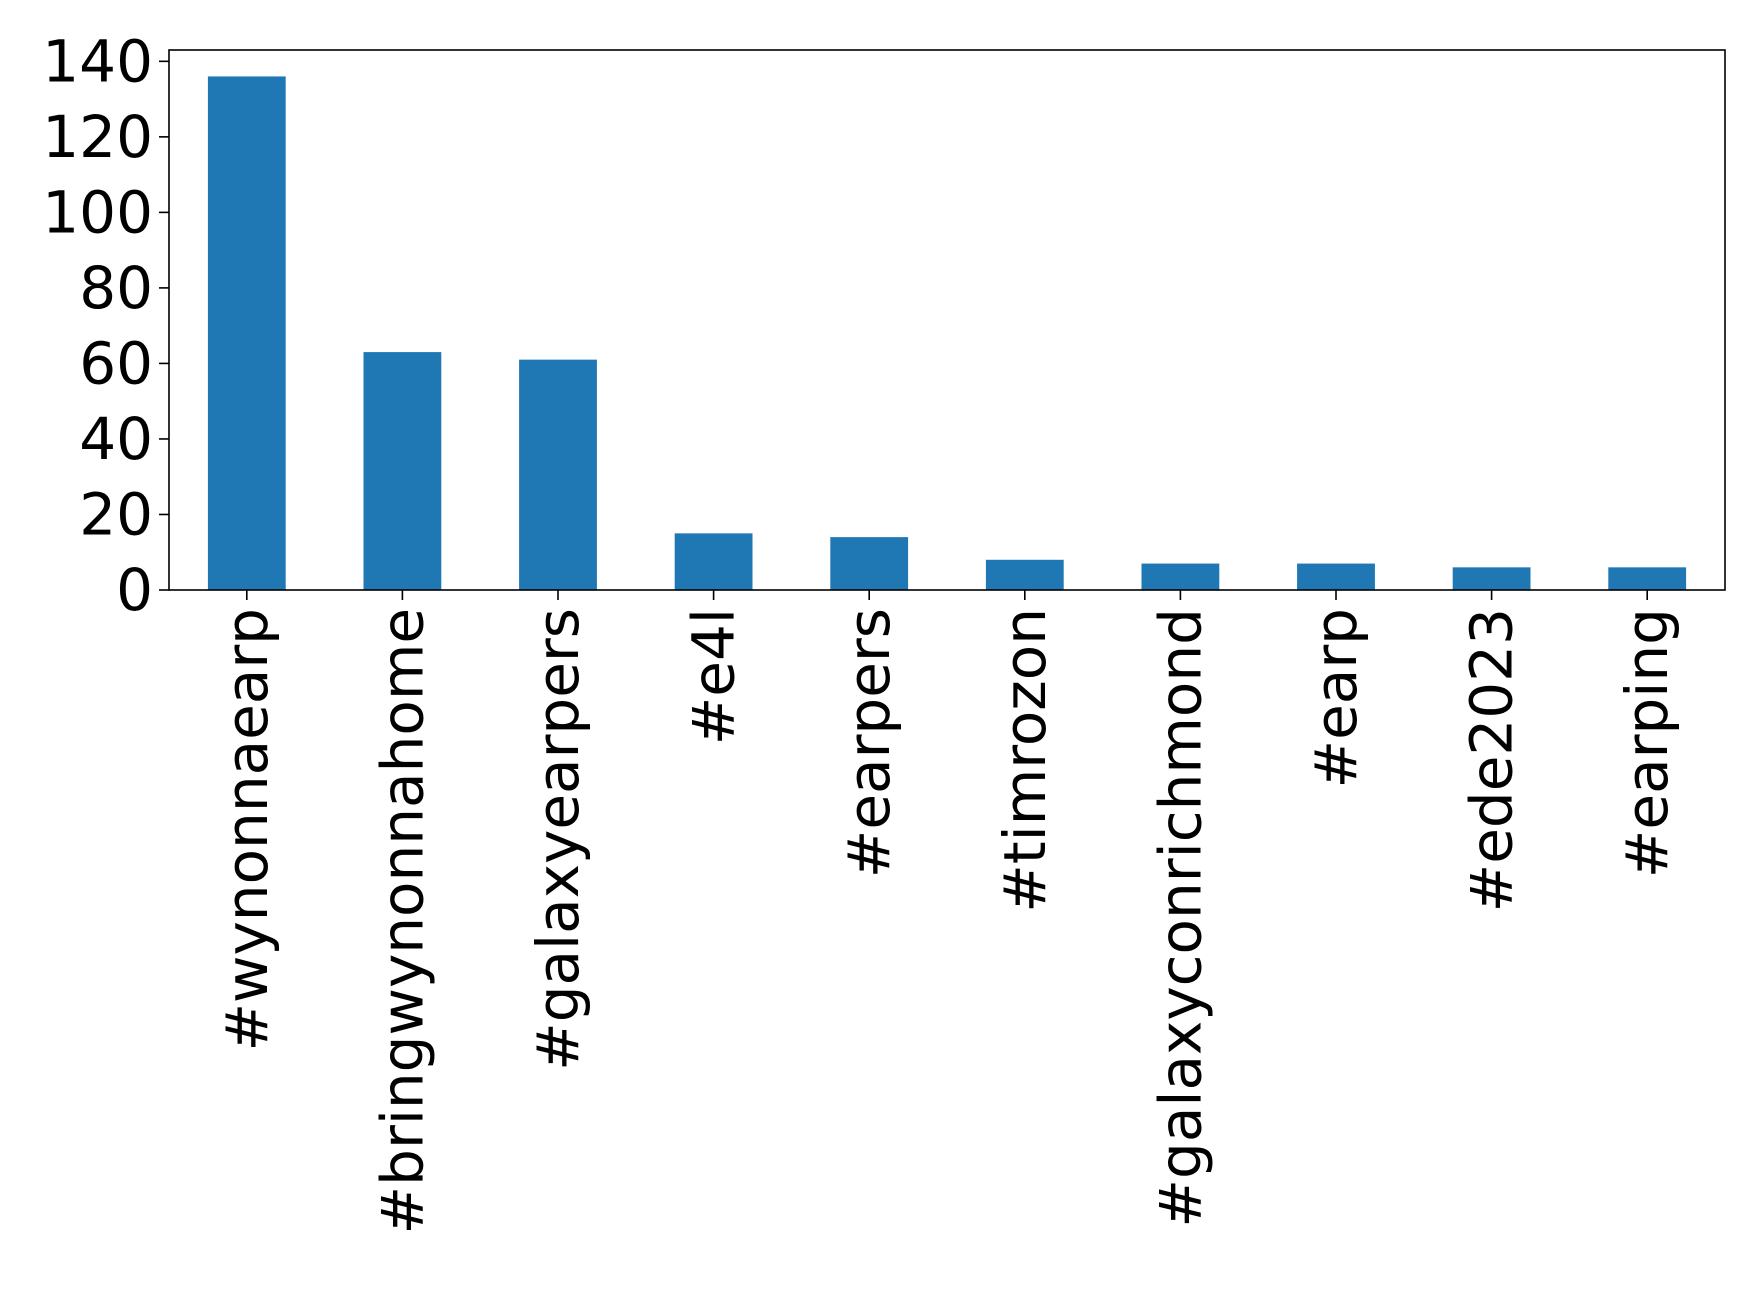 The height and width of the screenshot is (1312, 1758). What do you see at coordinates (116, 363) in the screenshot?
I see `y-tick-label-60: 60` at bounding box center [116, 363].